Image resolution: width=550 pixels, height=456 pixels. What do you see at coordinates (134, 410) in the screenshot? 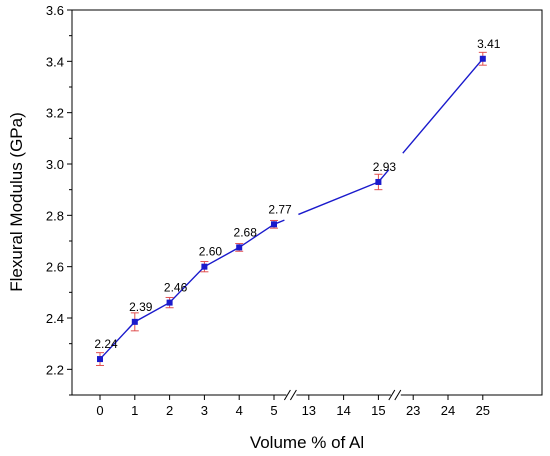
I see `x-tick-label: 1` at bounding box center [134, 410].